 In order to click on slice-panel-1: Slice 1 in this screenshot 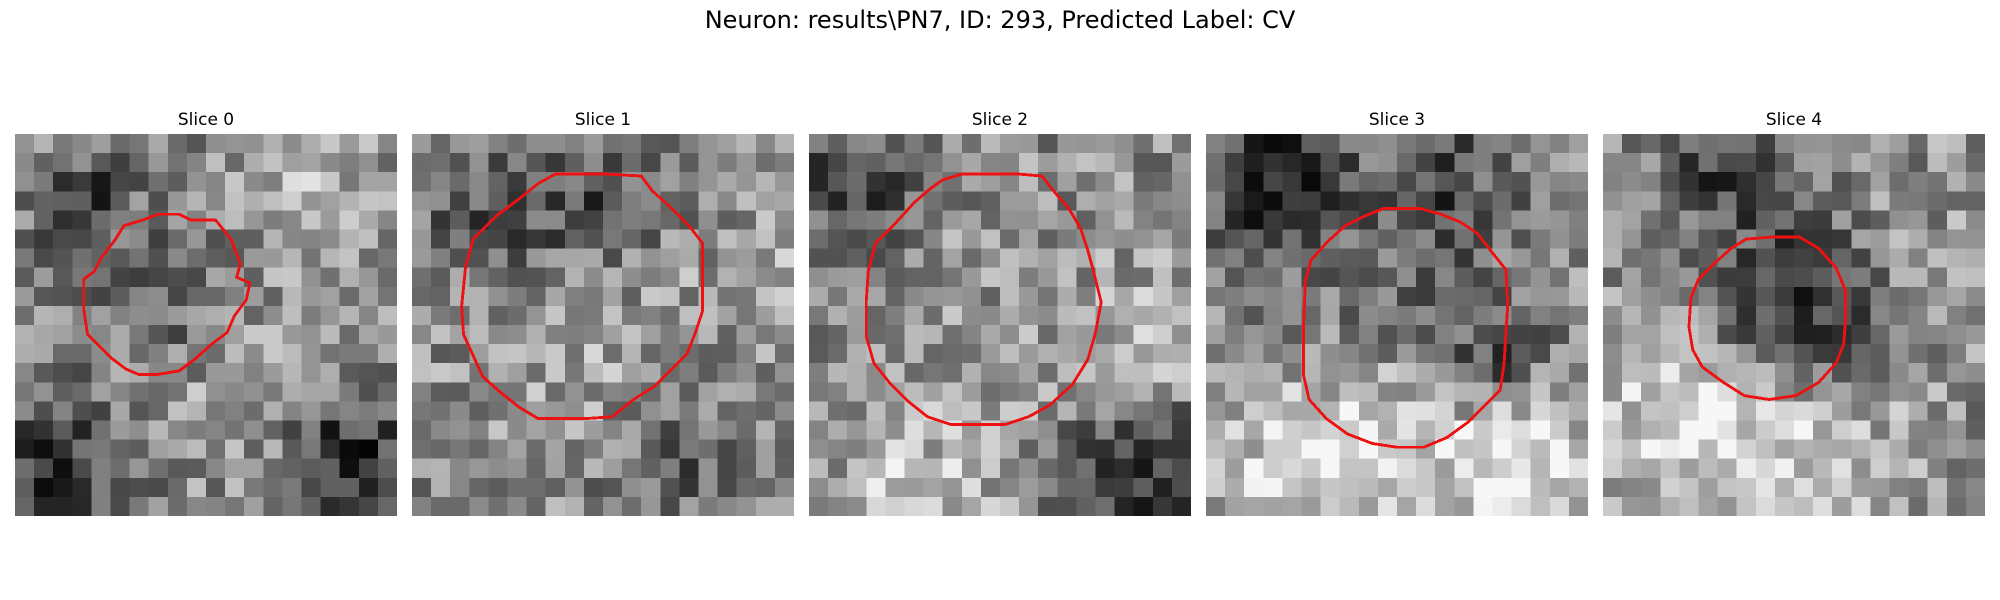, I will do `click(603, 312)`.